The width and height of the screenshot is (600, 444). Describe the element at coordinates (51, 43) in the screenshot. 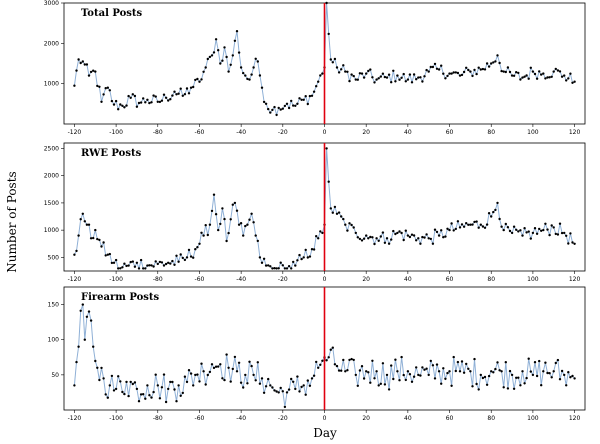

I see `y-tick-label: 2000` at that location.